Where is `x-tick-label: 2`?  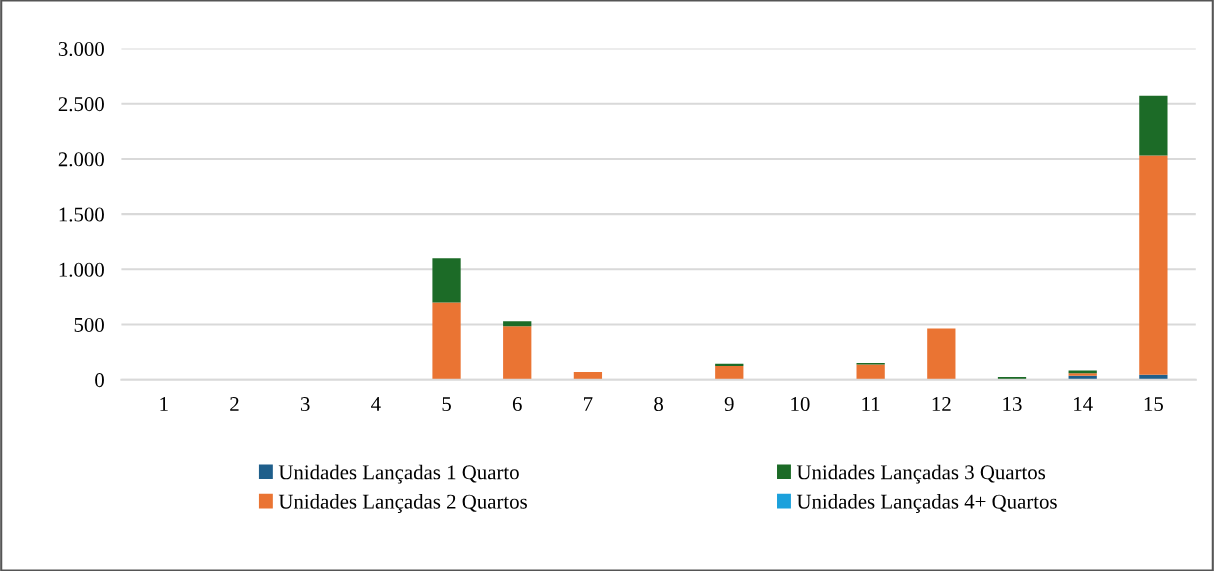 x-tick-label: 2 is located at coordinates (234, 404).